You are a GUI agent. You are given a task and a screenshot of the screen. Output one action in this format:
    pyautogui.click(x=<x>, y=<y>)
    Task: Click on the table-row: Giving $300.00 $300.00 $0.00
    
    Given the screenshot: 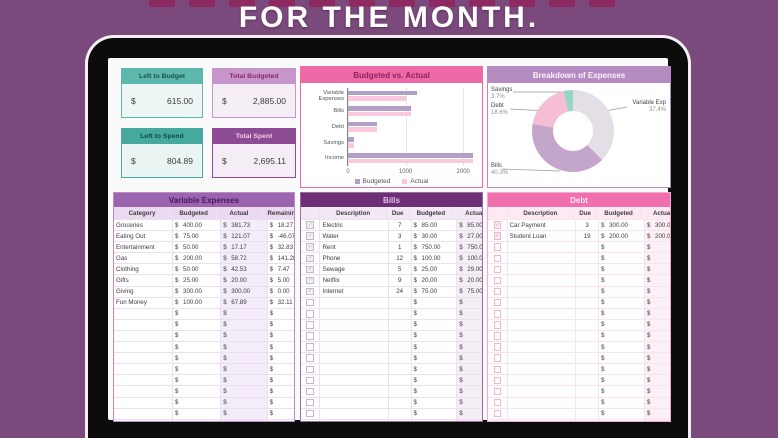 What is the action you would take?
    pyautogui.click(x=204, y=292)
    